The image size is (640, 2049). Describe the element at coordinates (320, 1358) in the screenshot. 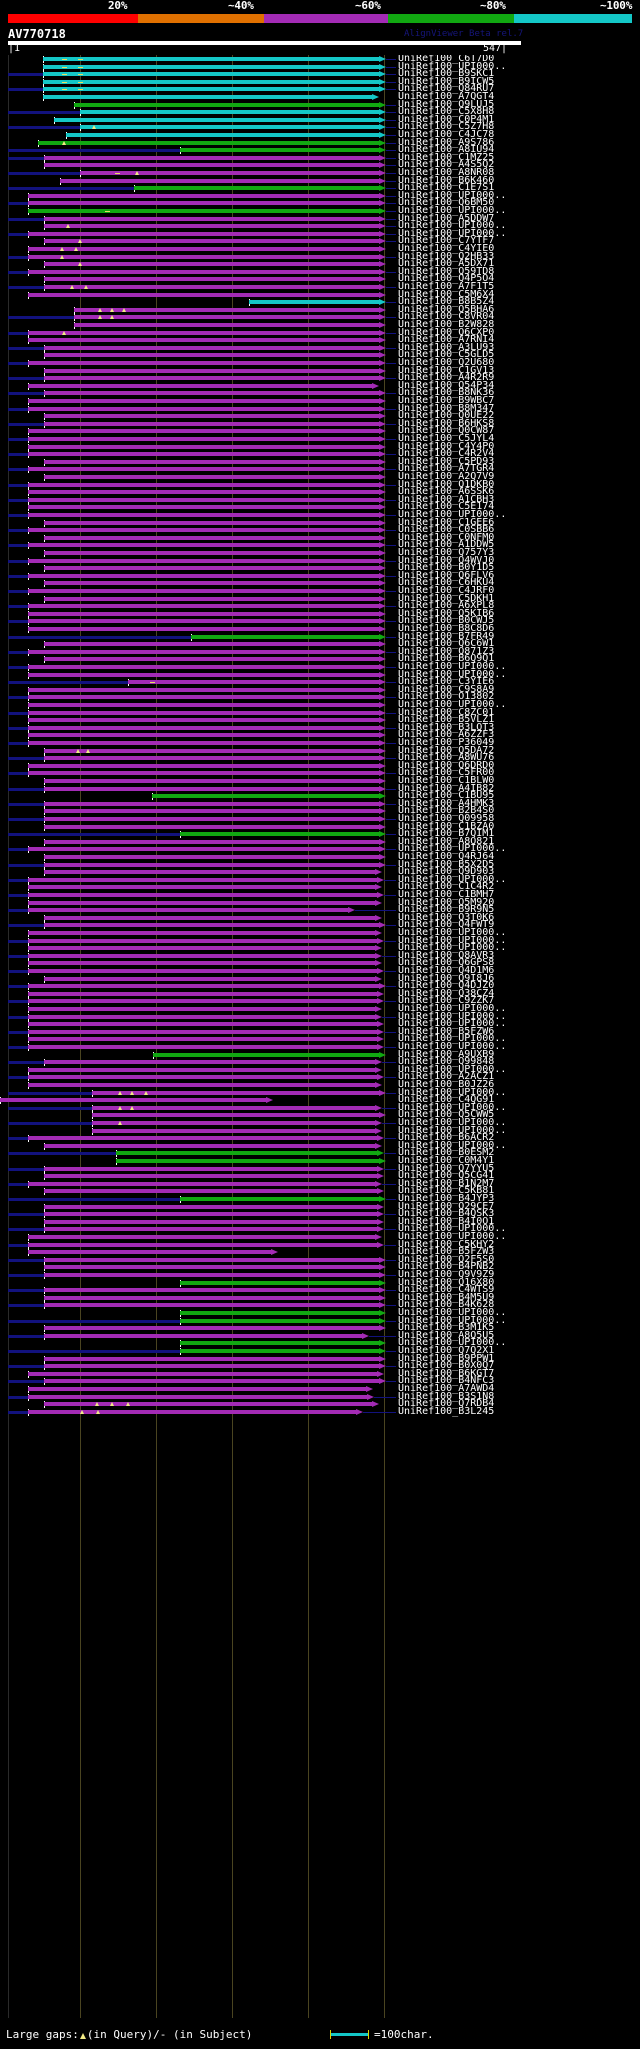

I see `alignment-row: UniRef100_B9PPW1` at that location.